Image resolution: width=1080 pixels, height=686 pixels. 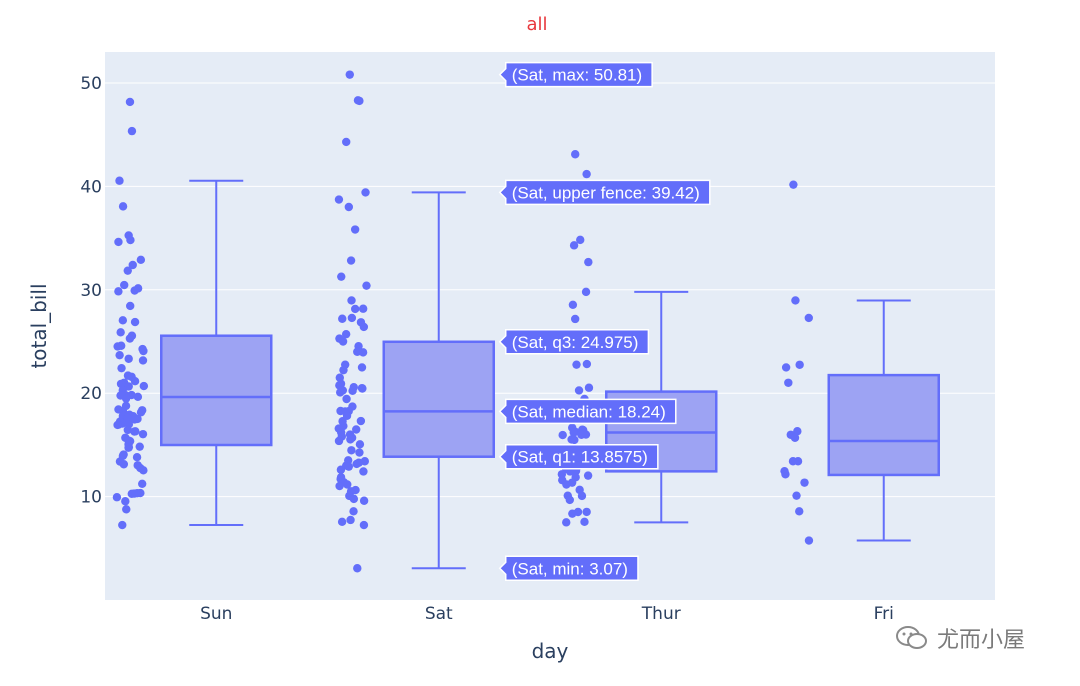 I want to click on hover-label-text: (Sat, q1: 13.8575), so click(x=580, y=457).